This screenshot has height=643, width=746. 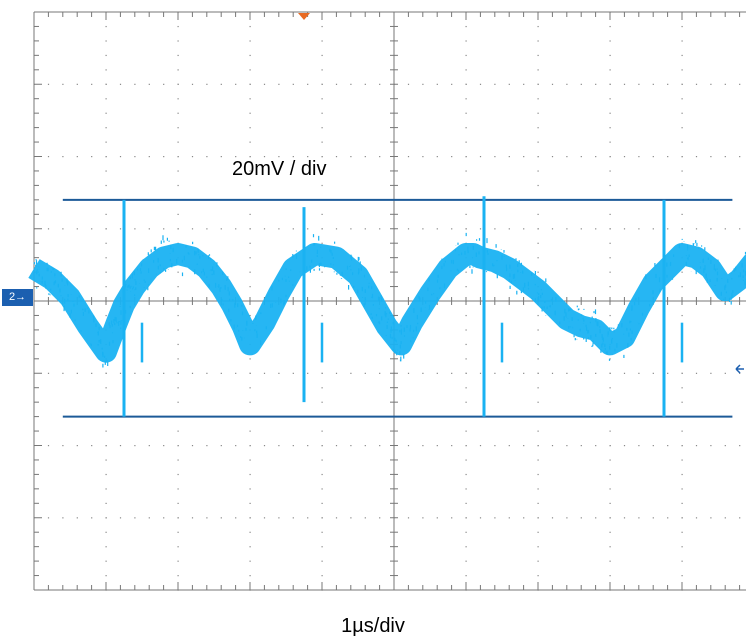 What do you see at coordinates (17, 297) in the screenshot?
I see `channel-2-marker: 2→` at bounding box center [17, 297].